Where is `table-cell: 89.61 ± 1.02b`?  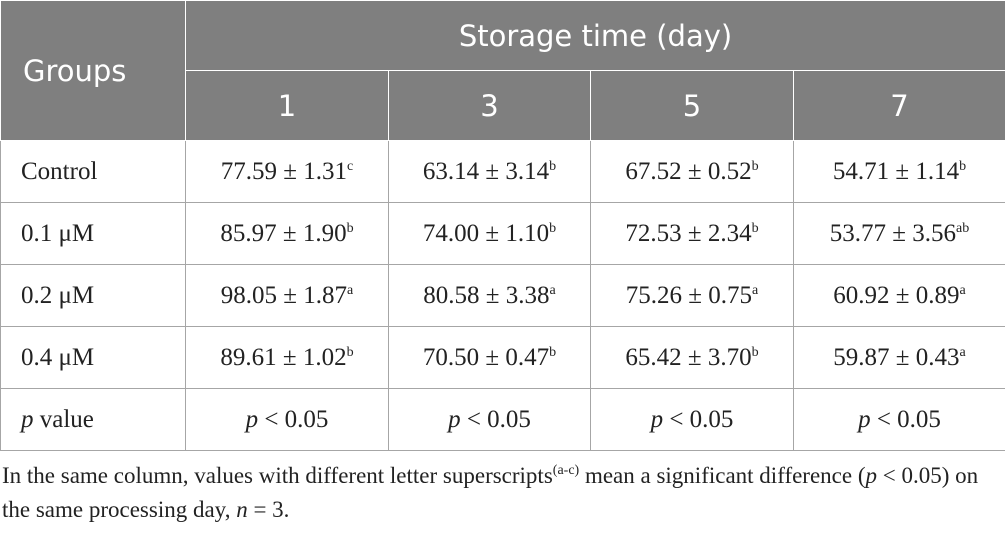 table-cell: 89.61 ± 1.02b is located at coordinates (287, 357).